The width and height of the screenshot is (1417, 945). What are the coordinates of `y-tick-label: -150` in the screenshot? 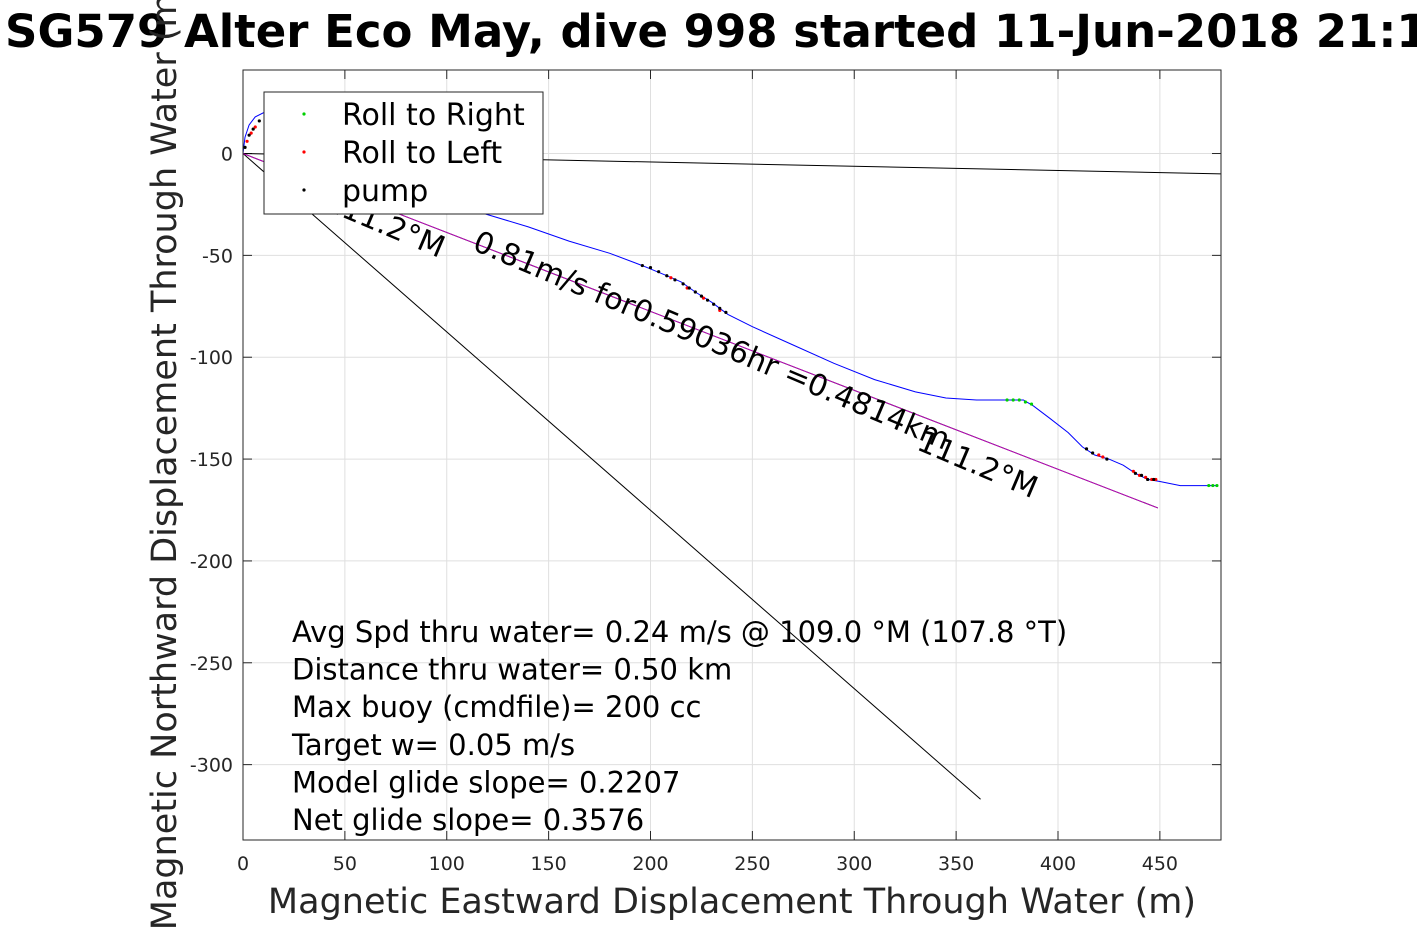 It's located at (211, 460).